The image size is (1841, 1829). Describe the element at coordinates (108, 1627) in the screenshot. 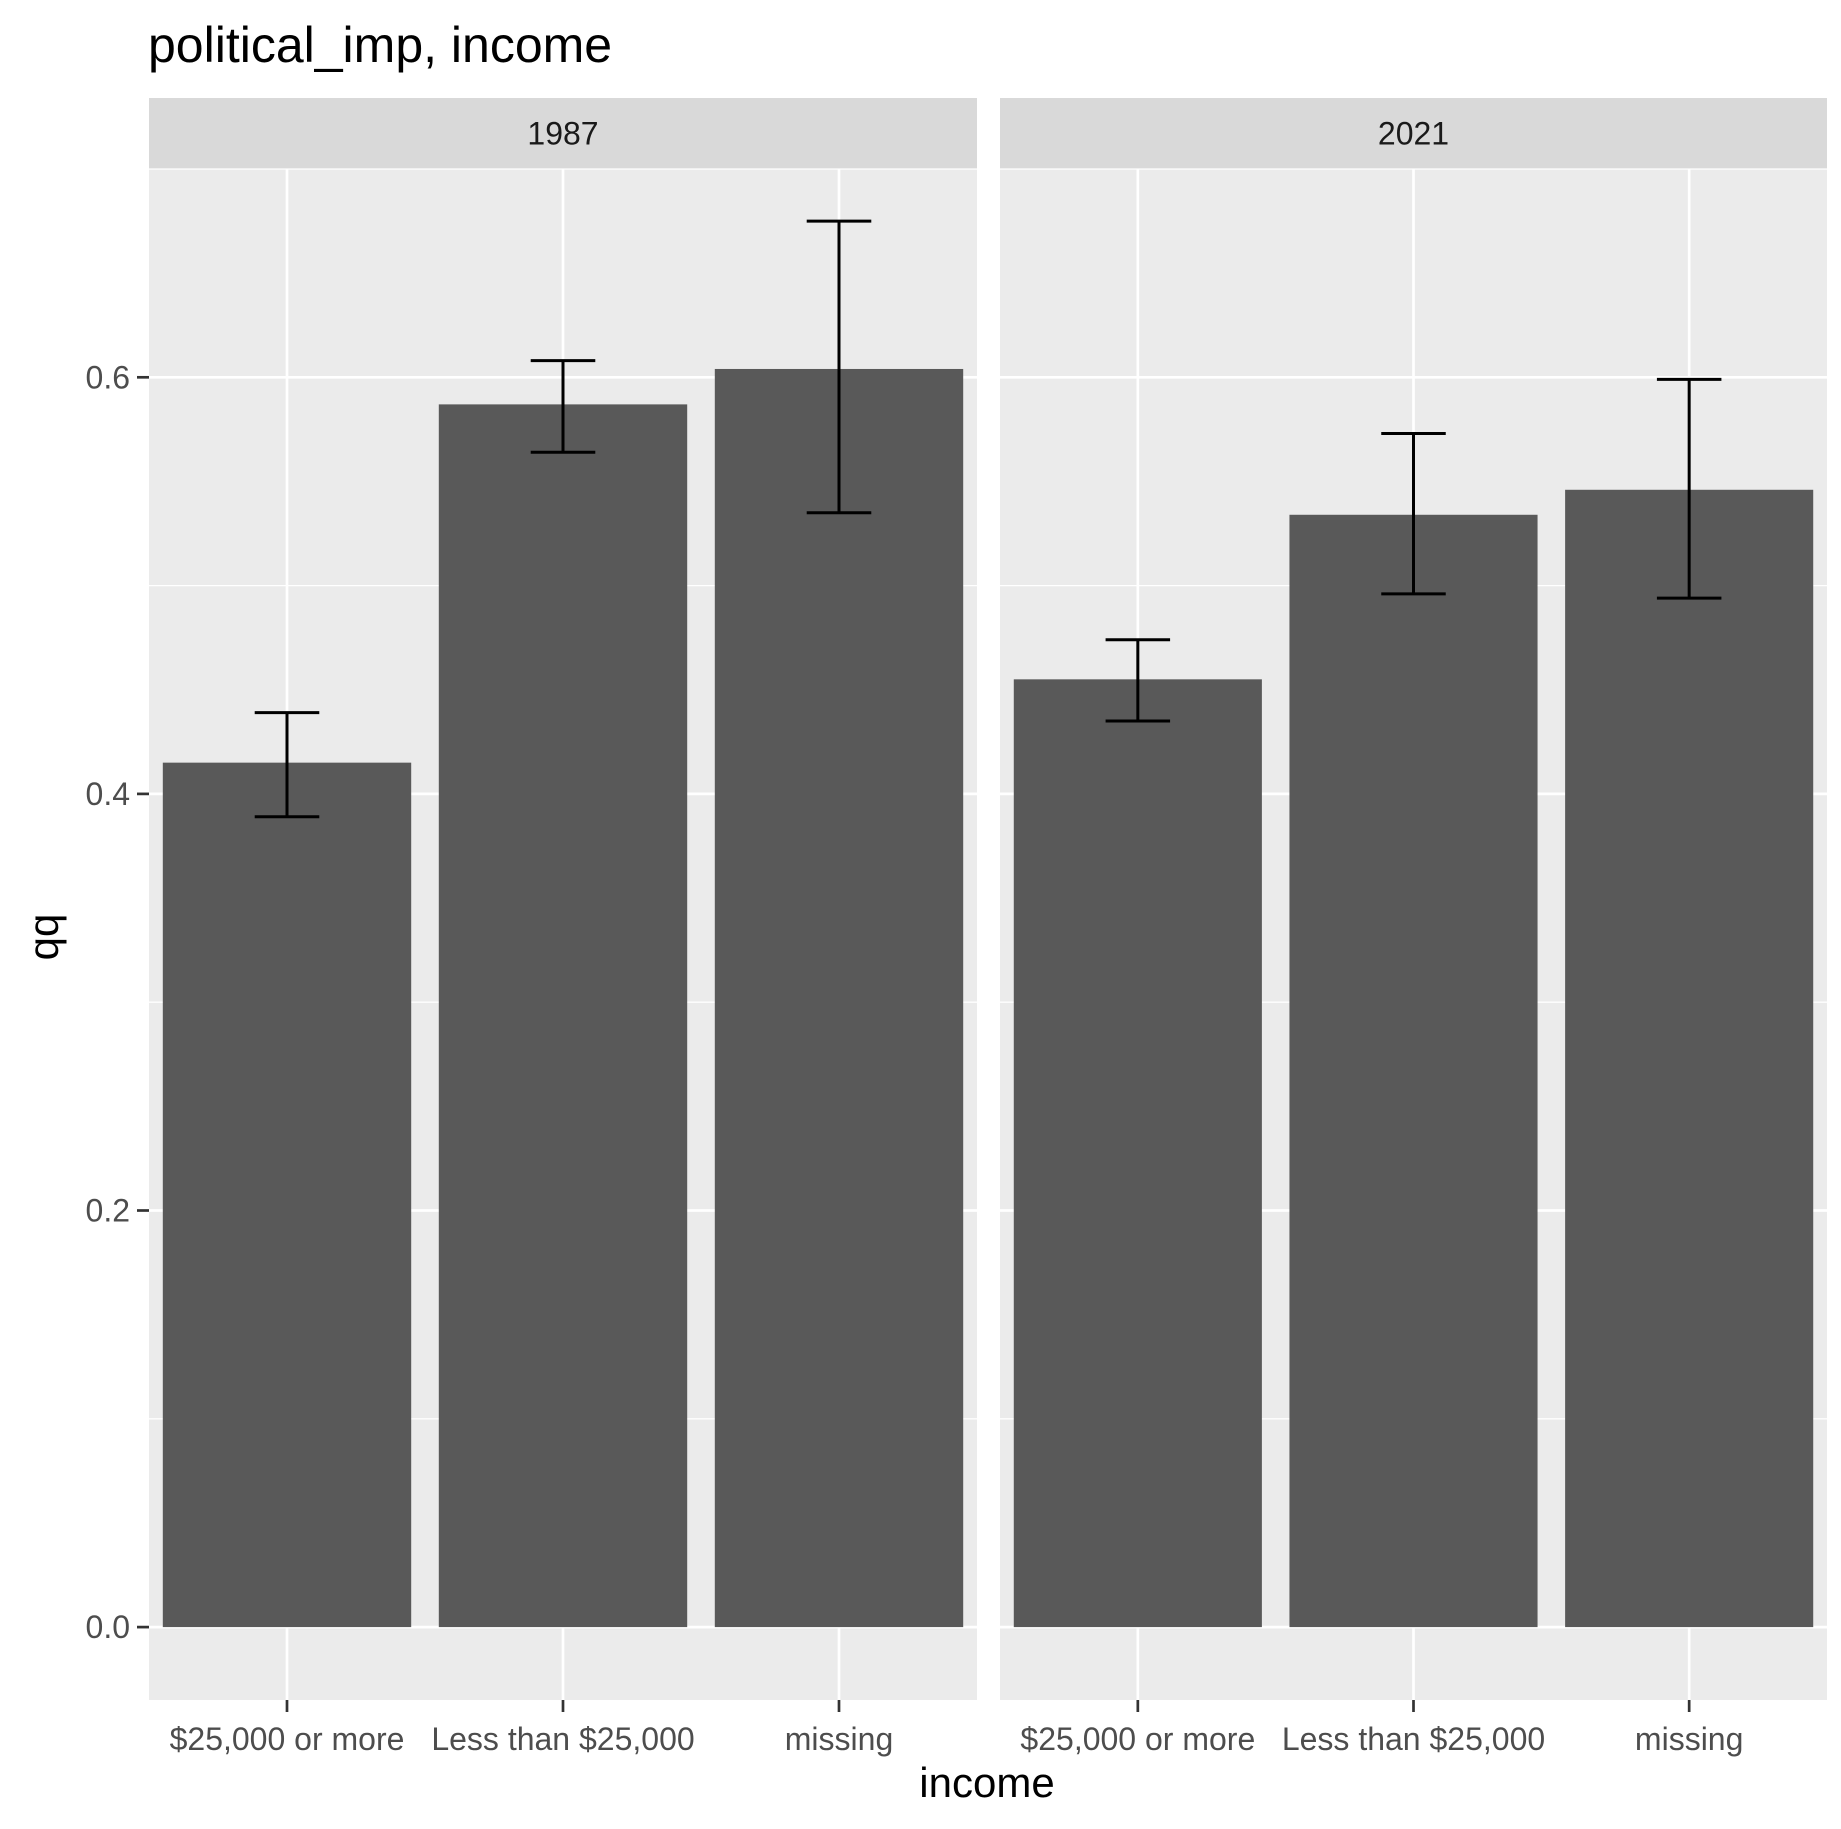

I see `y-tick-label: 0.0` at that location.